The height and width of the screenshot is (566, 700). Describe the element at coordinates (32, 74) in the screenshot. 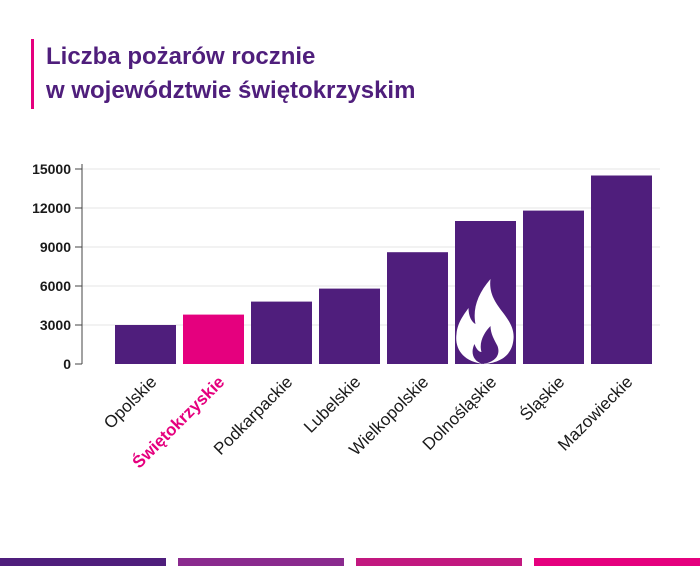

I see `title-accent-bar` at that location.